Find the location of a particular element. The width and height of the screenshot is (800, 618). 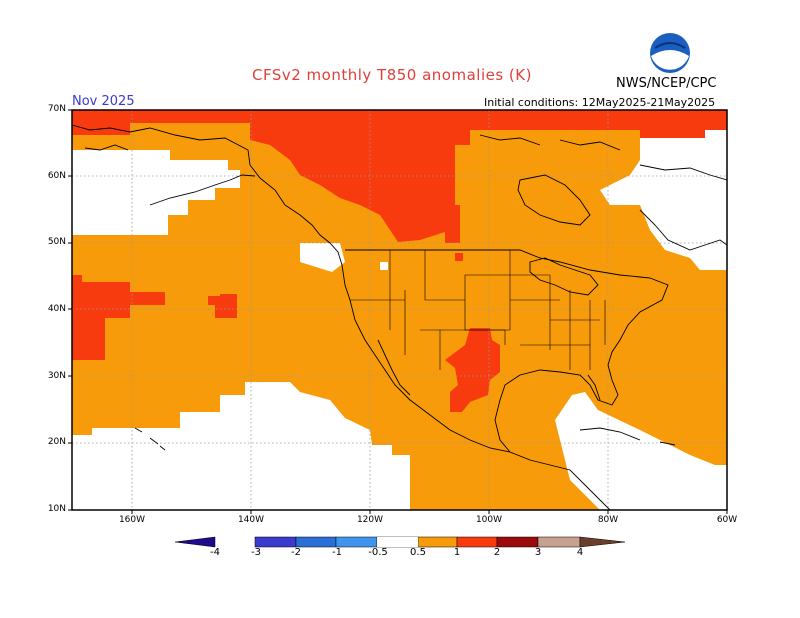

colorbar-neutral-box is located at coordinates (397, 542).